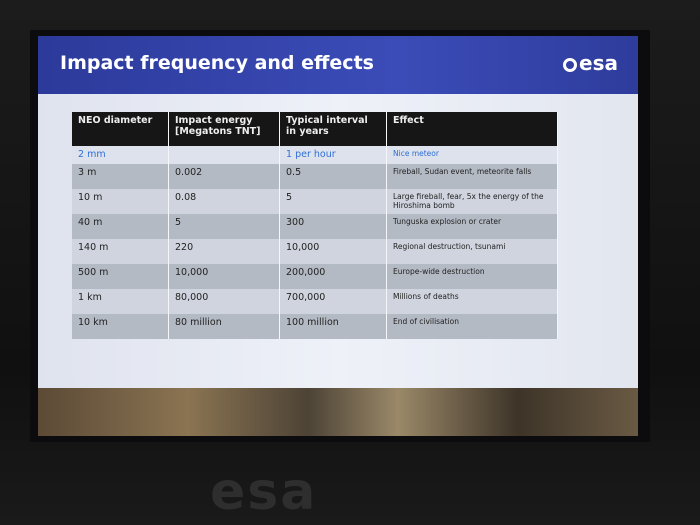 Image resolution: width=700 pixels, height=525 pixels. I want to click on table-cell: Millions of deaths, so click(472, 301).